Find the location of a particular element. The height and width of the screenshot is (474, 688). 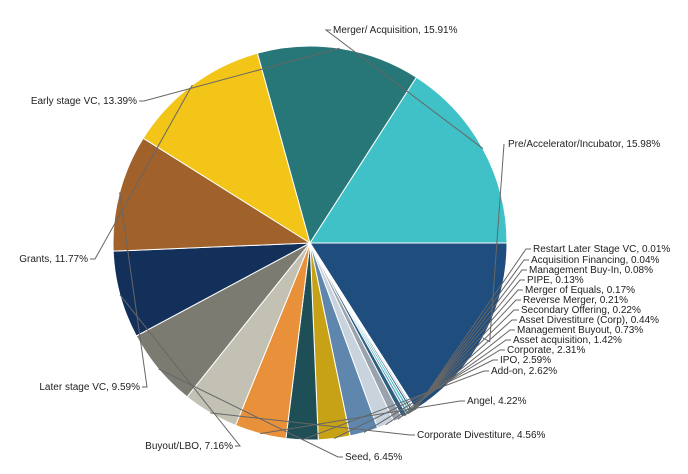

leader-line-pipe is located at coordinates (469, 345).